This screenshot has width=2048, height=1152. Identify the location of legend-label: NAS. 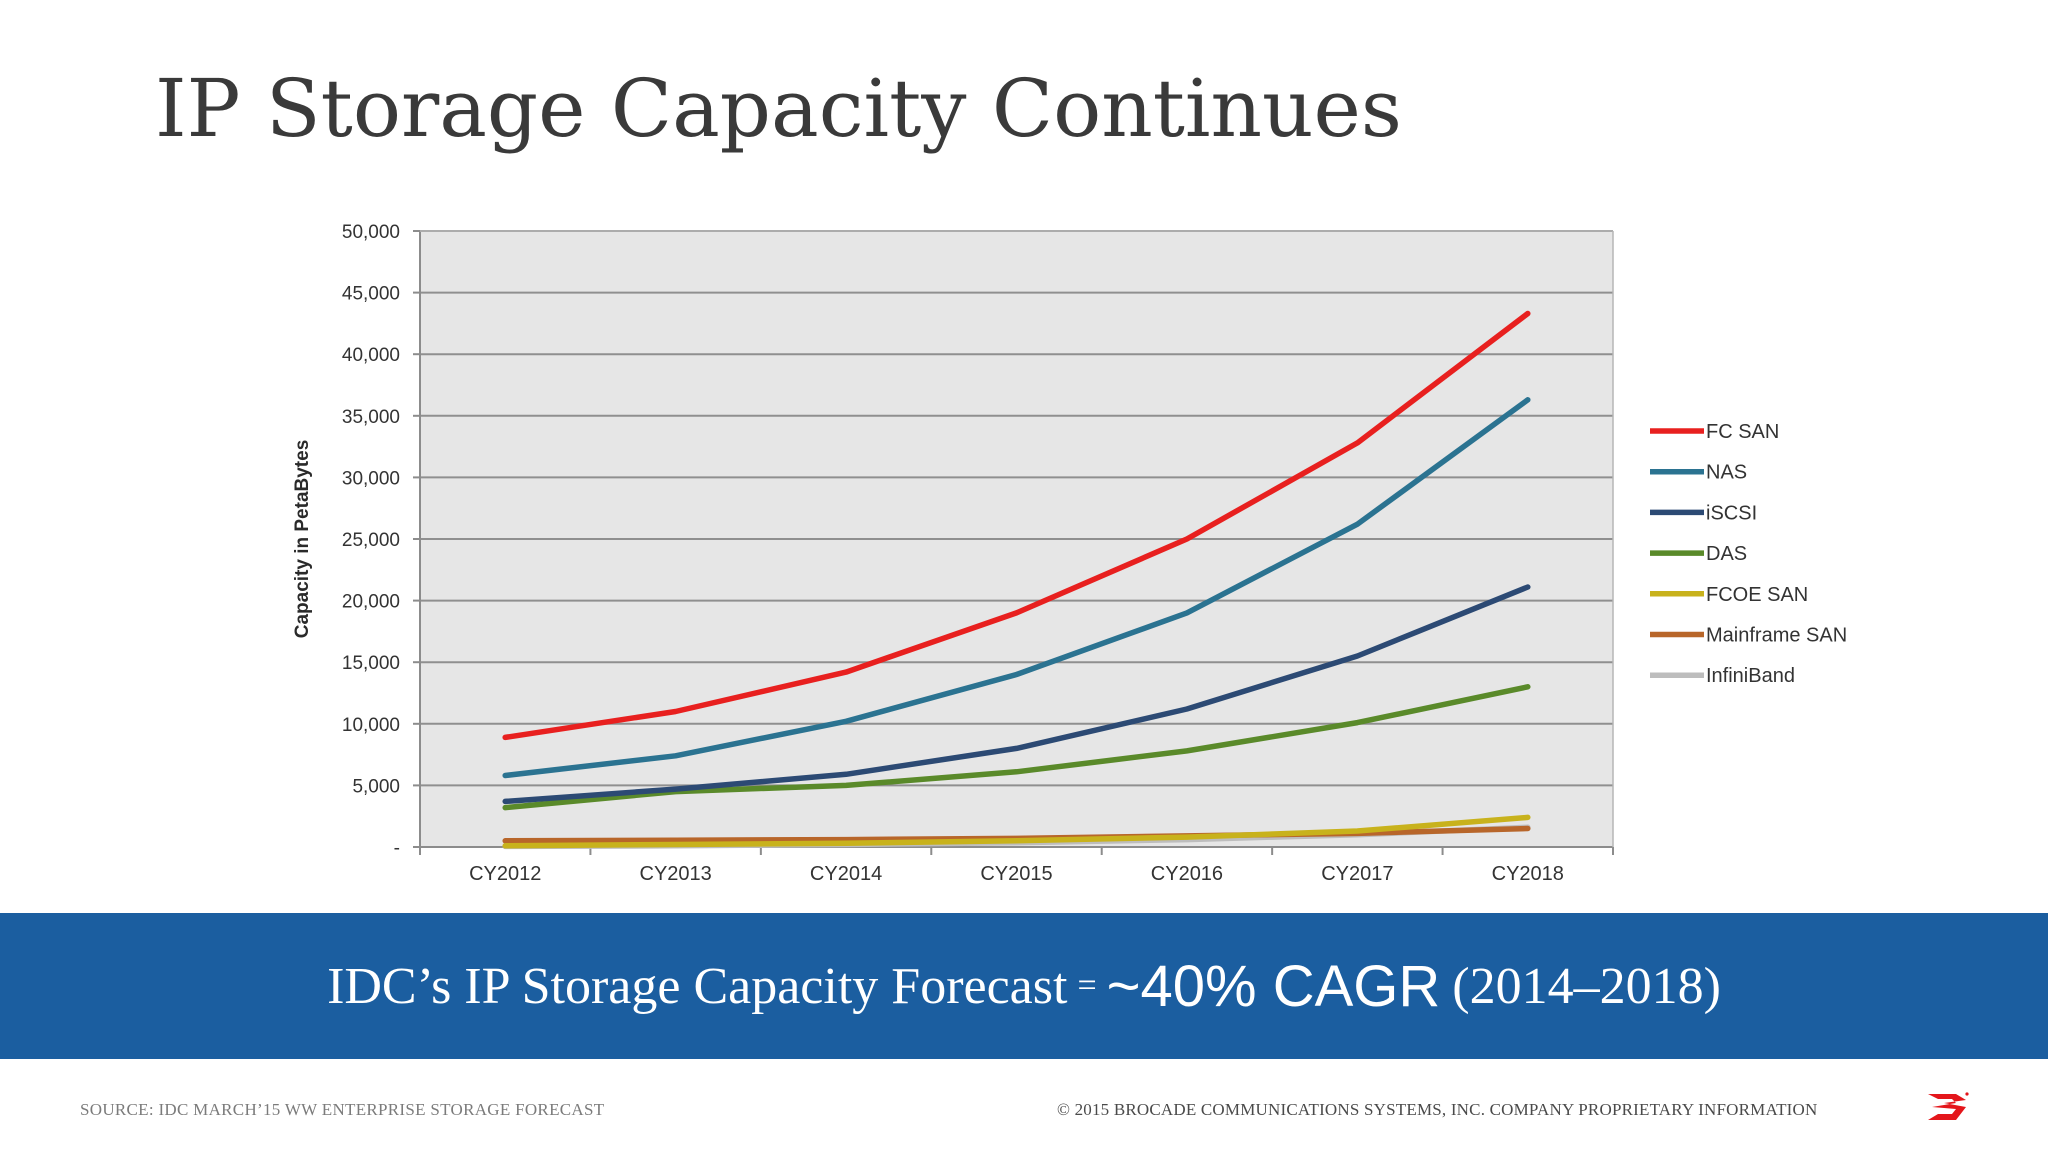
(1726, 473).